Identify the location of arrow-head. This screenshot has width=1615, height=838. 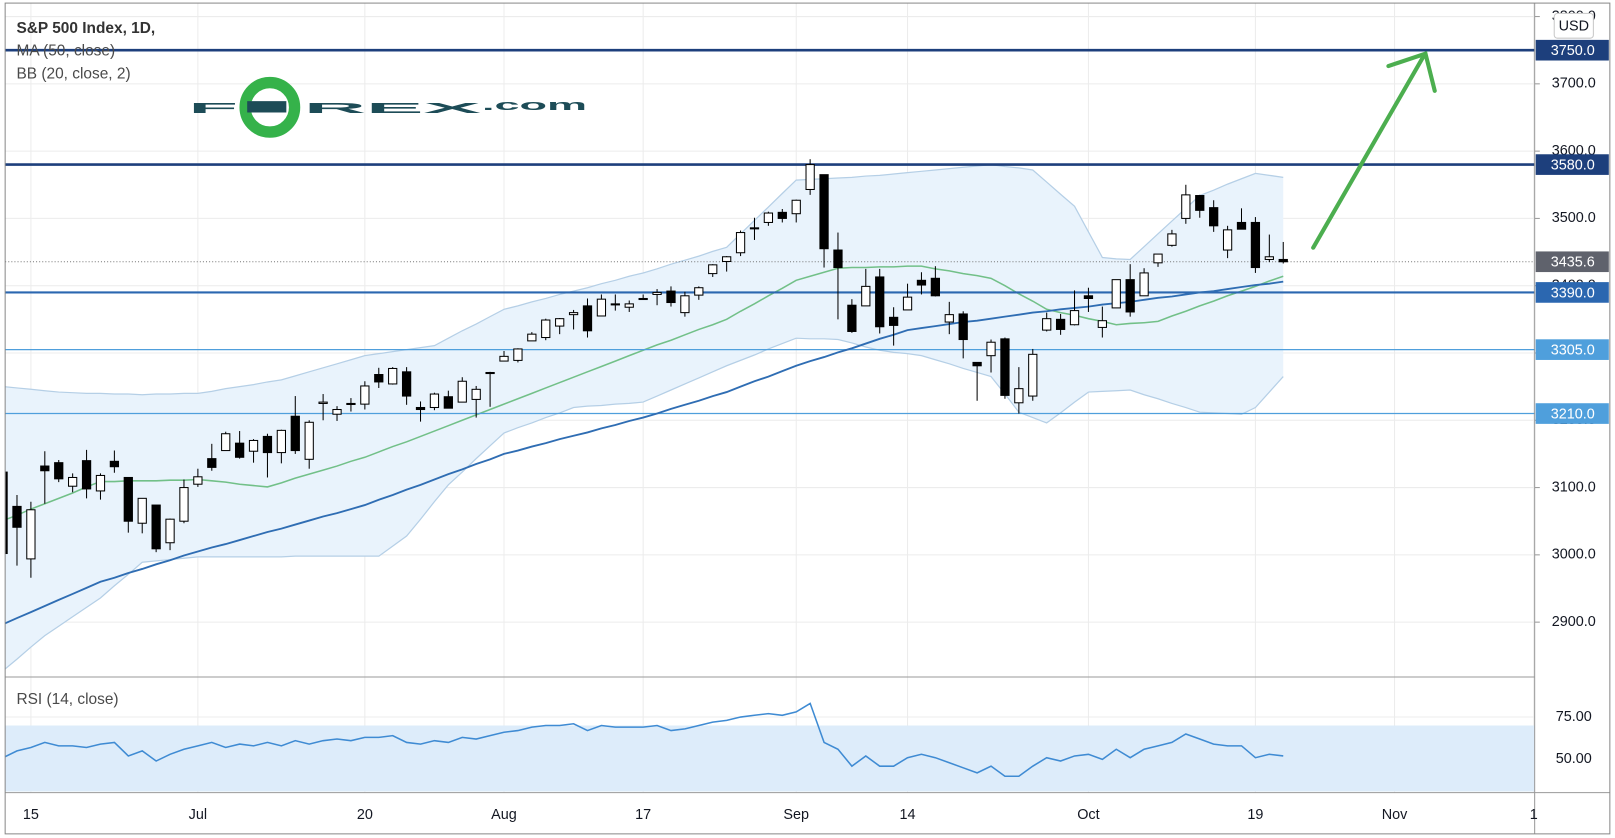
(1411, 72).